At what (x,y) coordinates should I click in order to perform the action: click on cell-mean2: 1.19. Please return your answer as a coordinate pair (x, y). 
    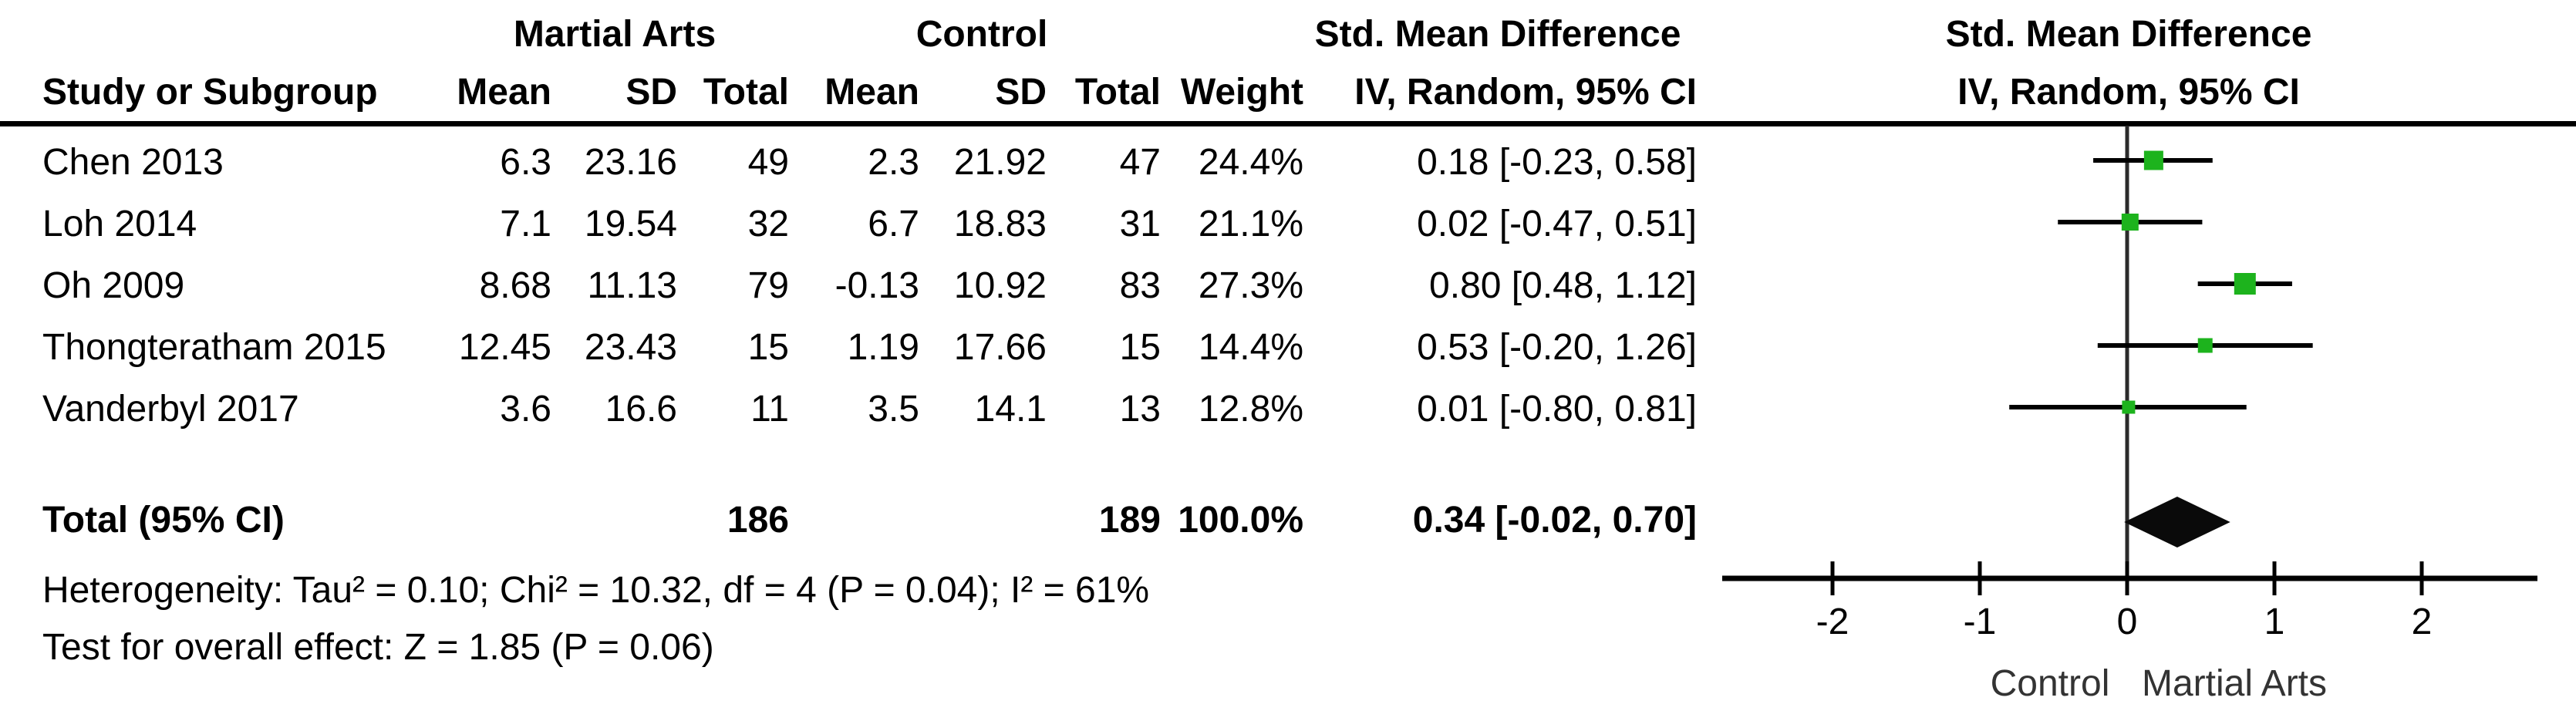
    Looking at the image, I should click on (883, 347).